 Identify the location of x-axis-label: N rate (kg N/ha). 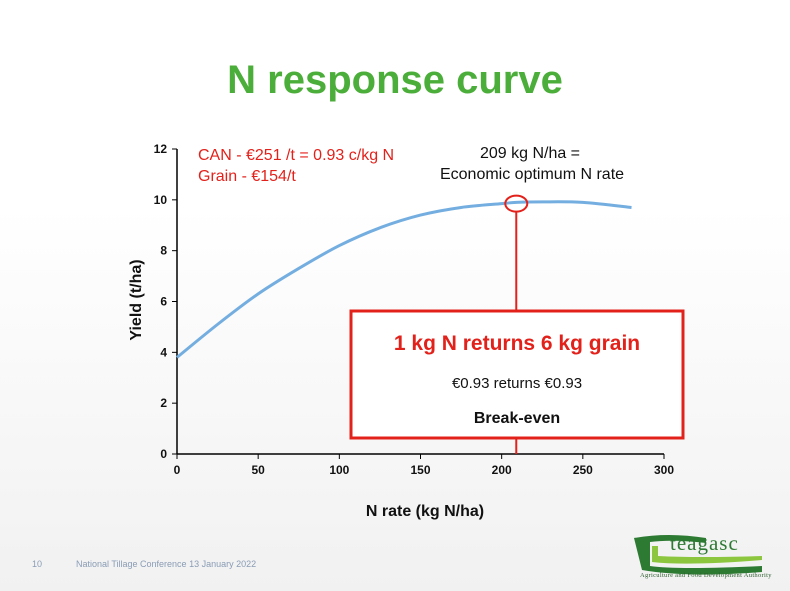
(425, 511).